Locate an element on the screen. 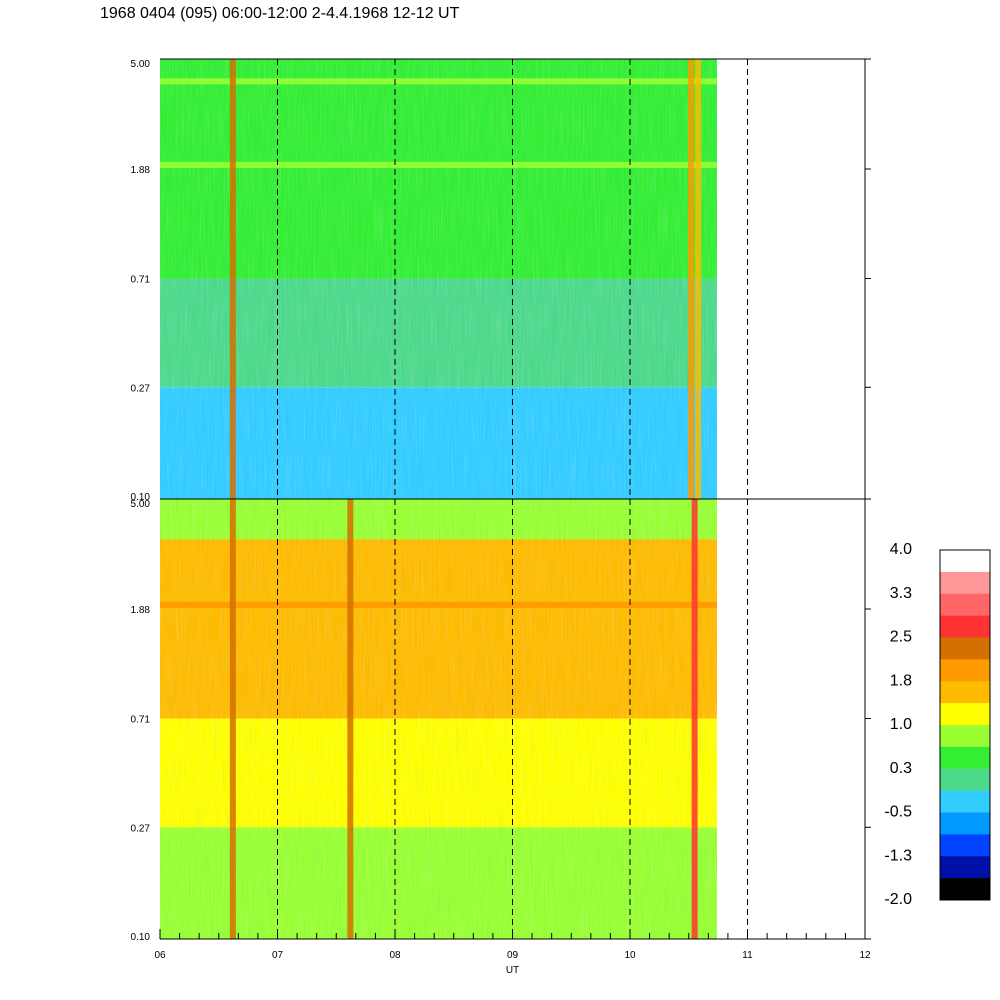 The image size is (1000, 1000). colorbar-label: 3.3 is located at coordinates (901, 593).